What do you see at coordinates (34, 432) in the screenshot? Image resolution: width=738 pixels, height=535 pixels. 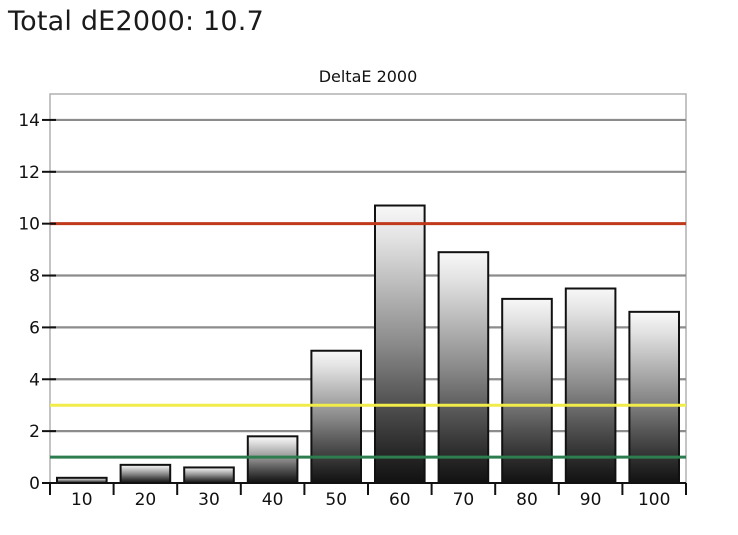 I see `y-tick-label-2: 2` at bounding box center [34, 432].